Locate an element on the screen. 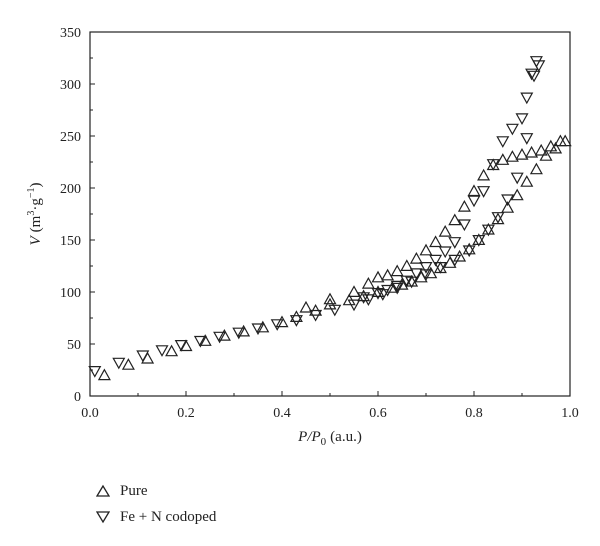 This screenshot has width=600, height=546. y-tick-label: 250 is located at coordinates (70, 137).